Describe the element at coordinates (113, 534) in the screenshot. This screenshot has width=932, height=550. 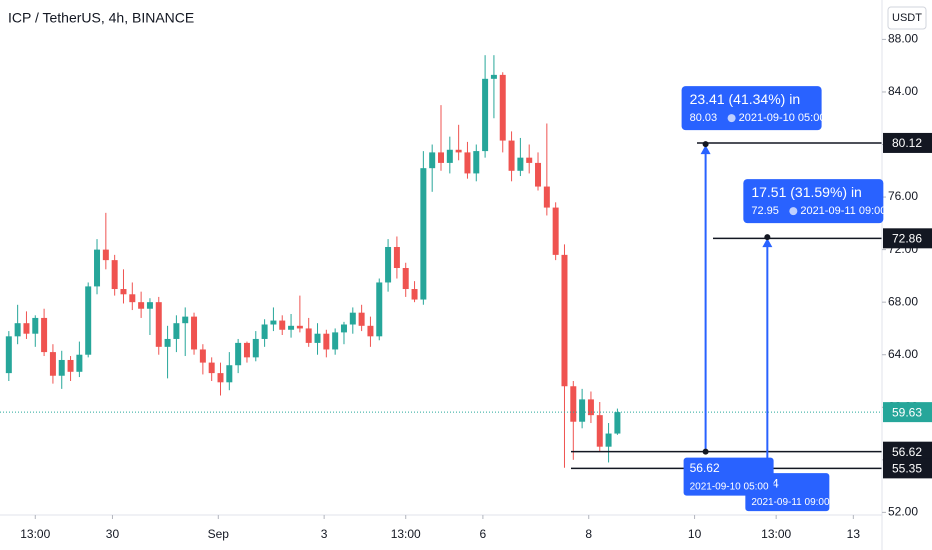
I see `x-tick-label: 30` at that location.